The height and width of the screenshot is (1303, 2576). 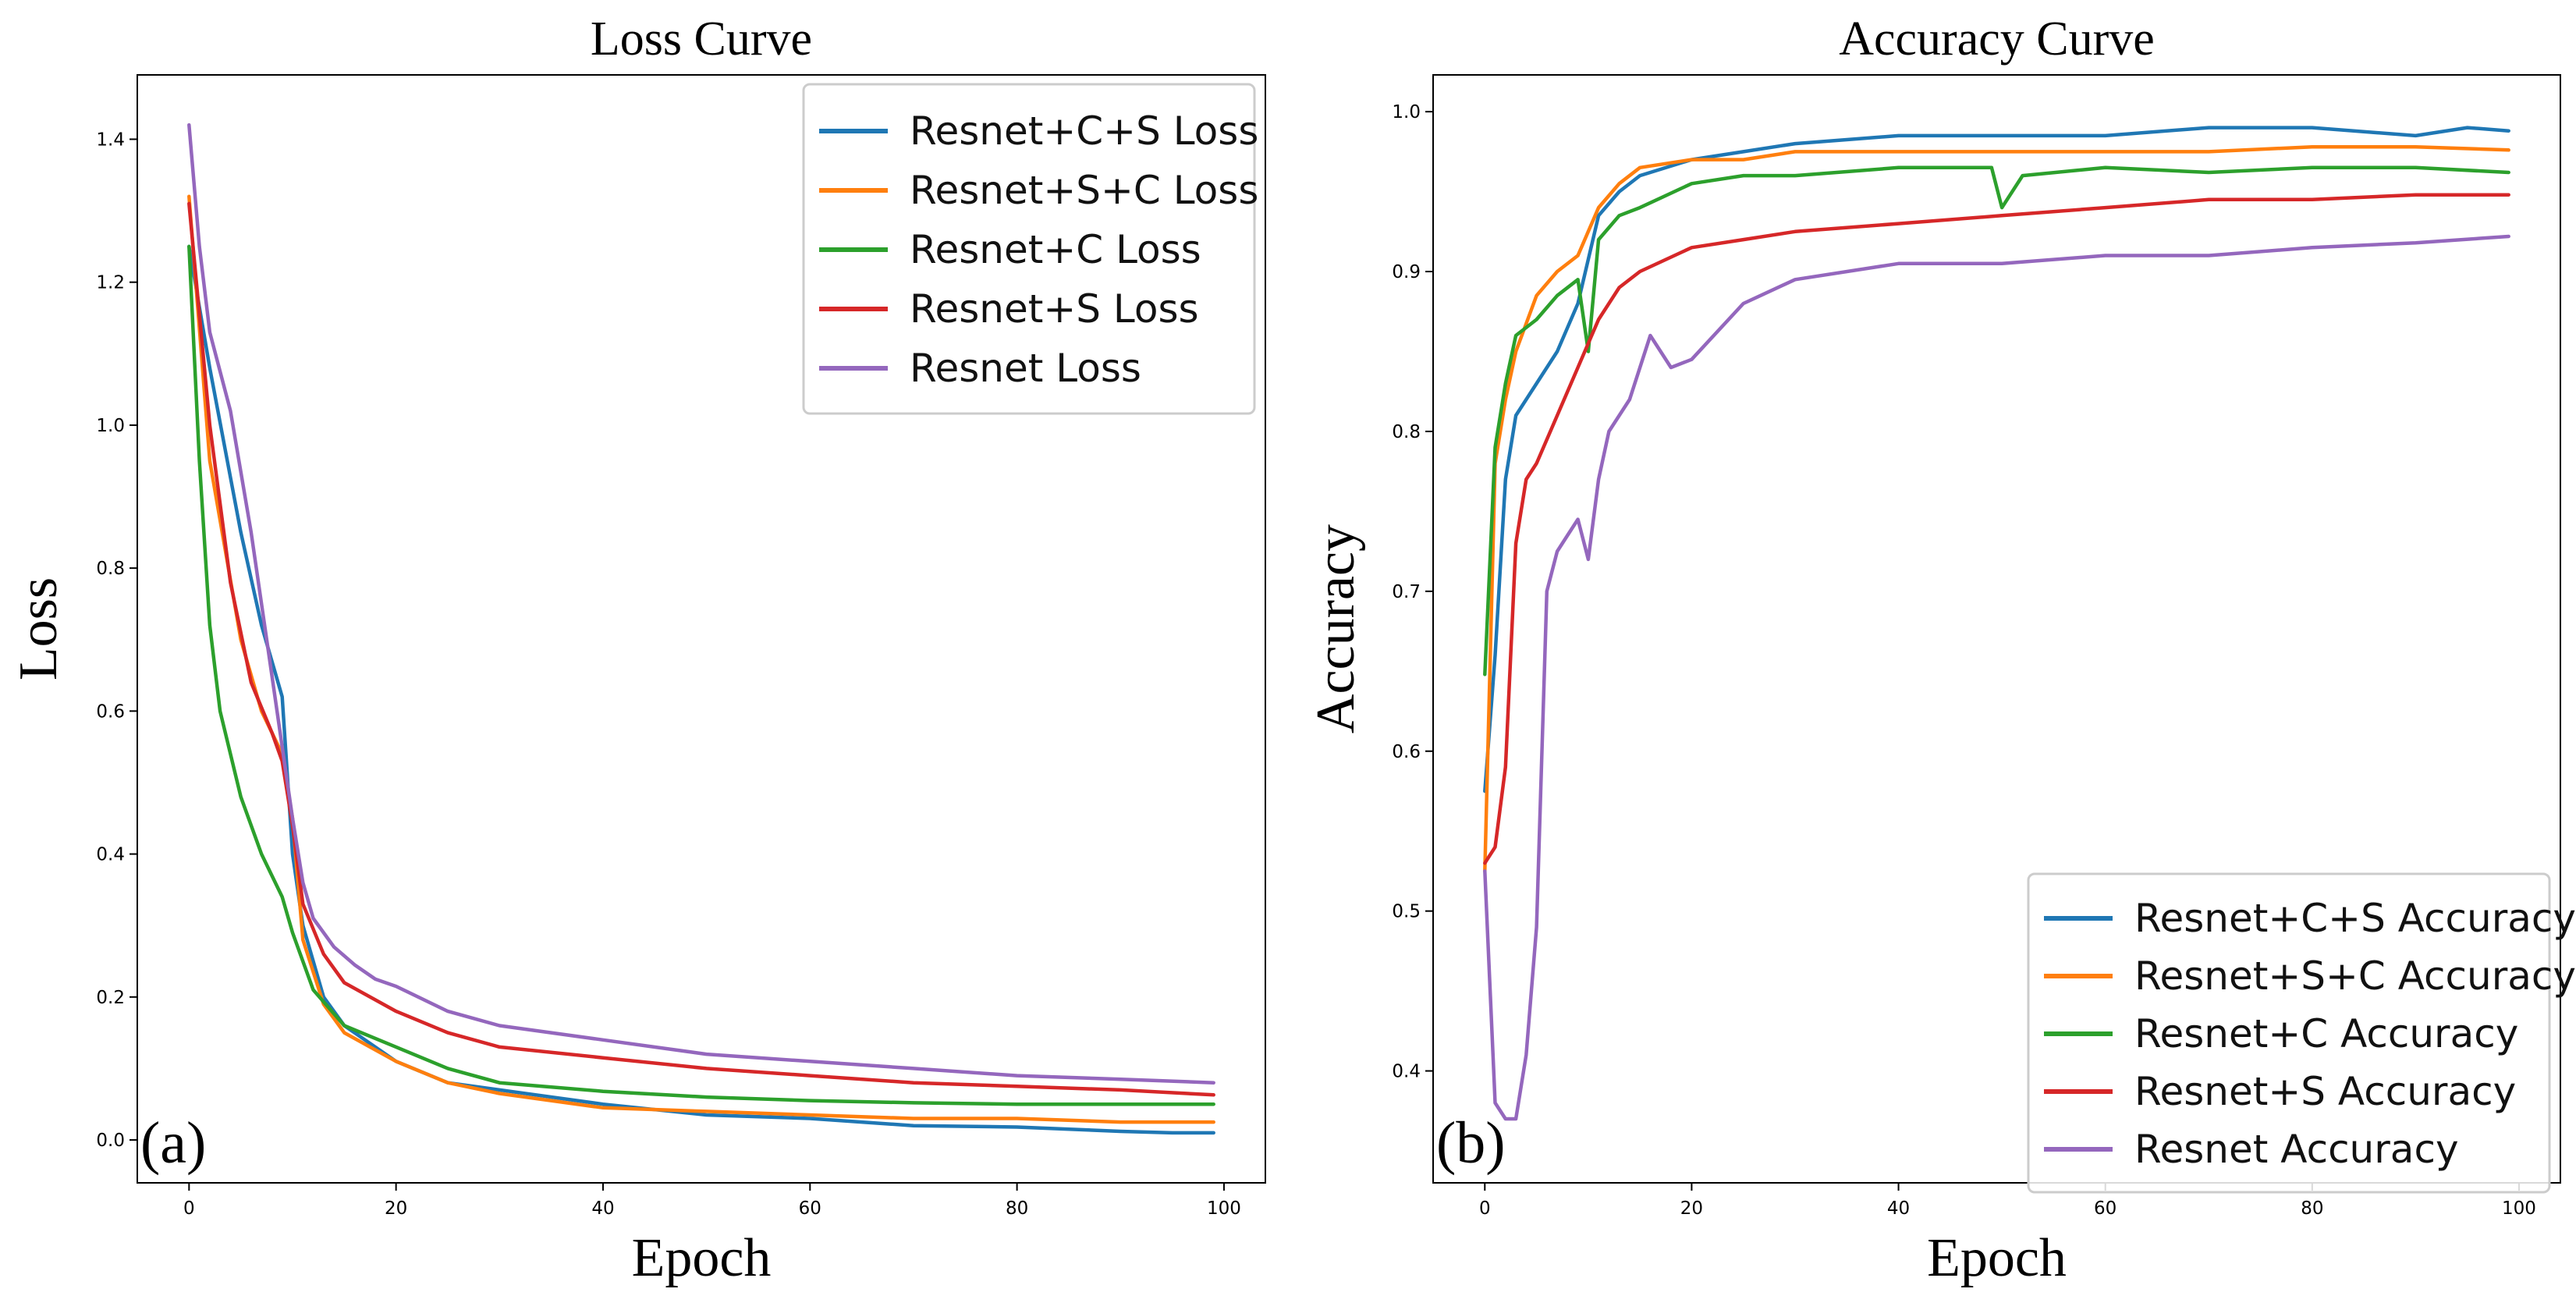 I want to click on legend-label: Resnet Accuracy, so click(x=2296, y=1149).